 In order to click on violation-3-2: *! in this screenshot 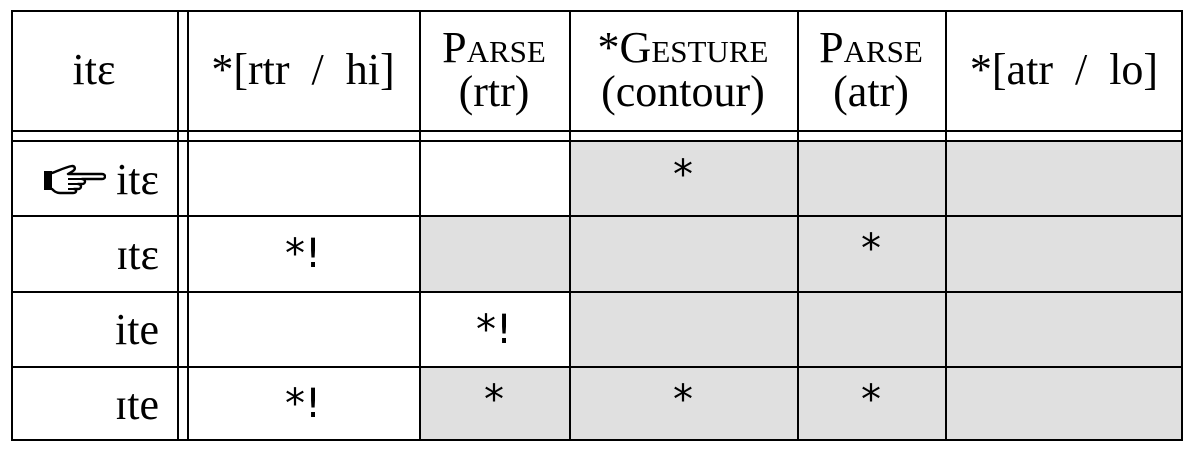, I will do `click(494, 329)`.